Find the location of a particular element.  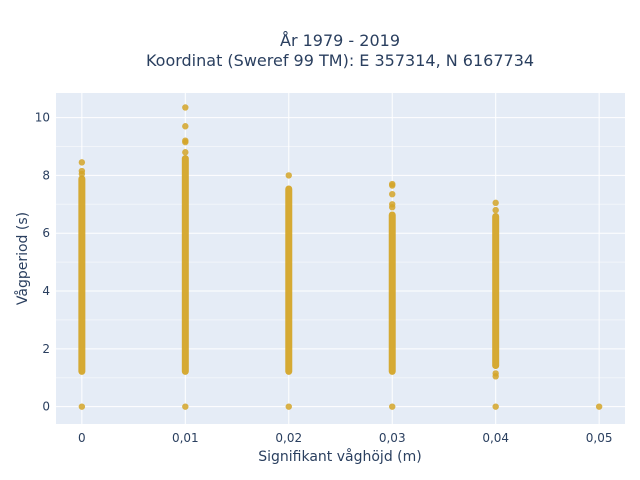

x-tick-label: 0,04 is located at coordinates (495, 438).